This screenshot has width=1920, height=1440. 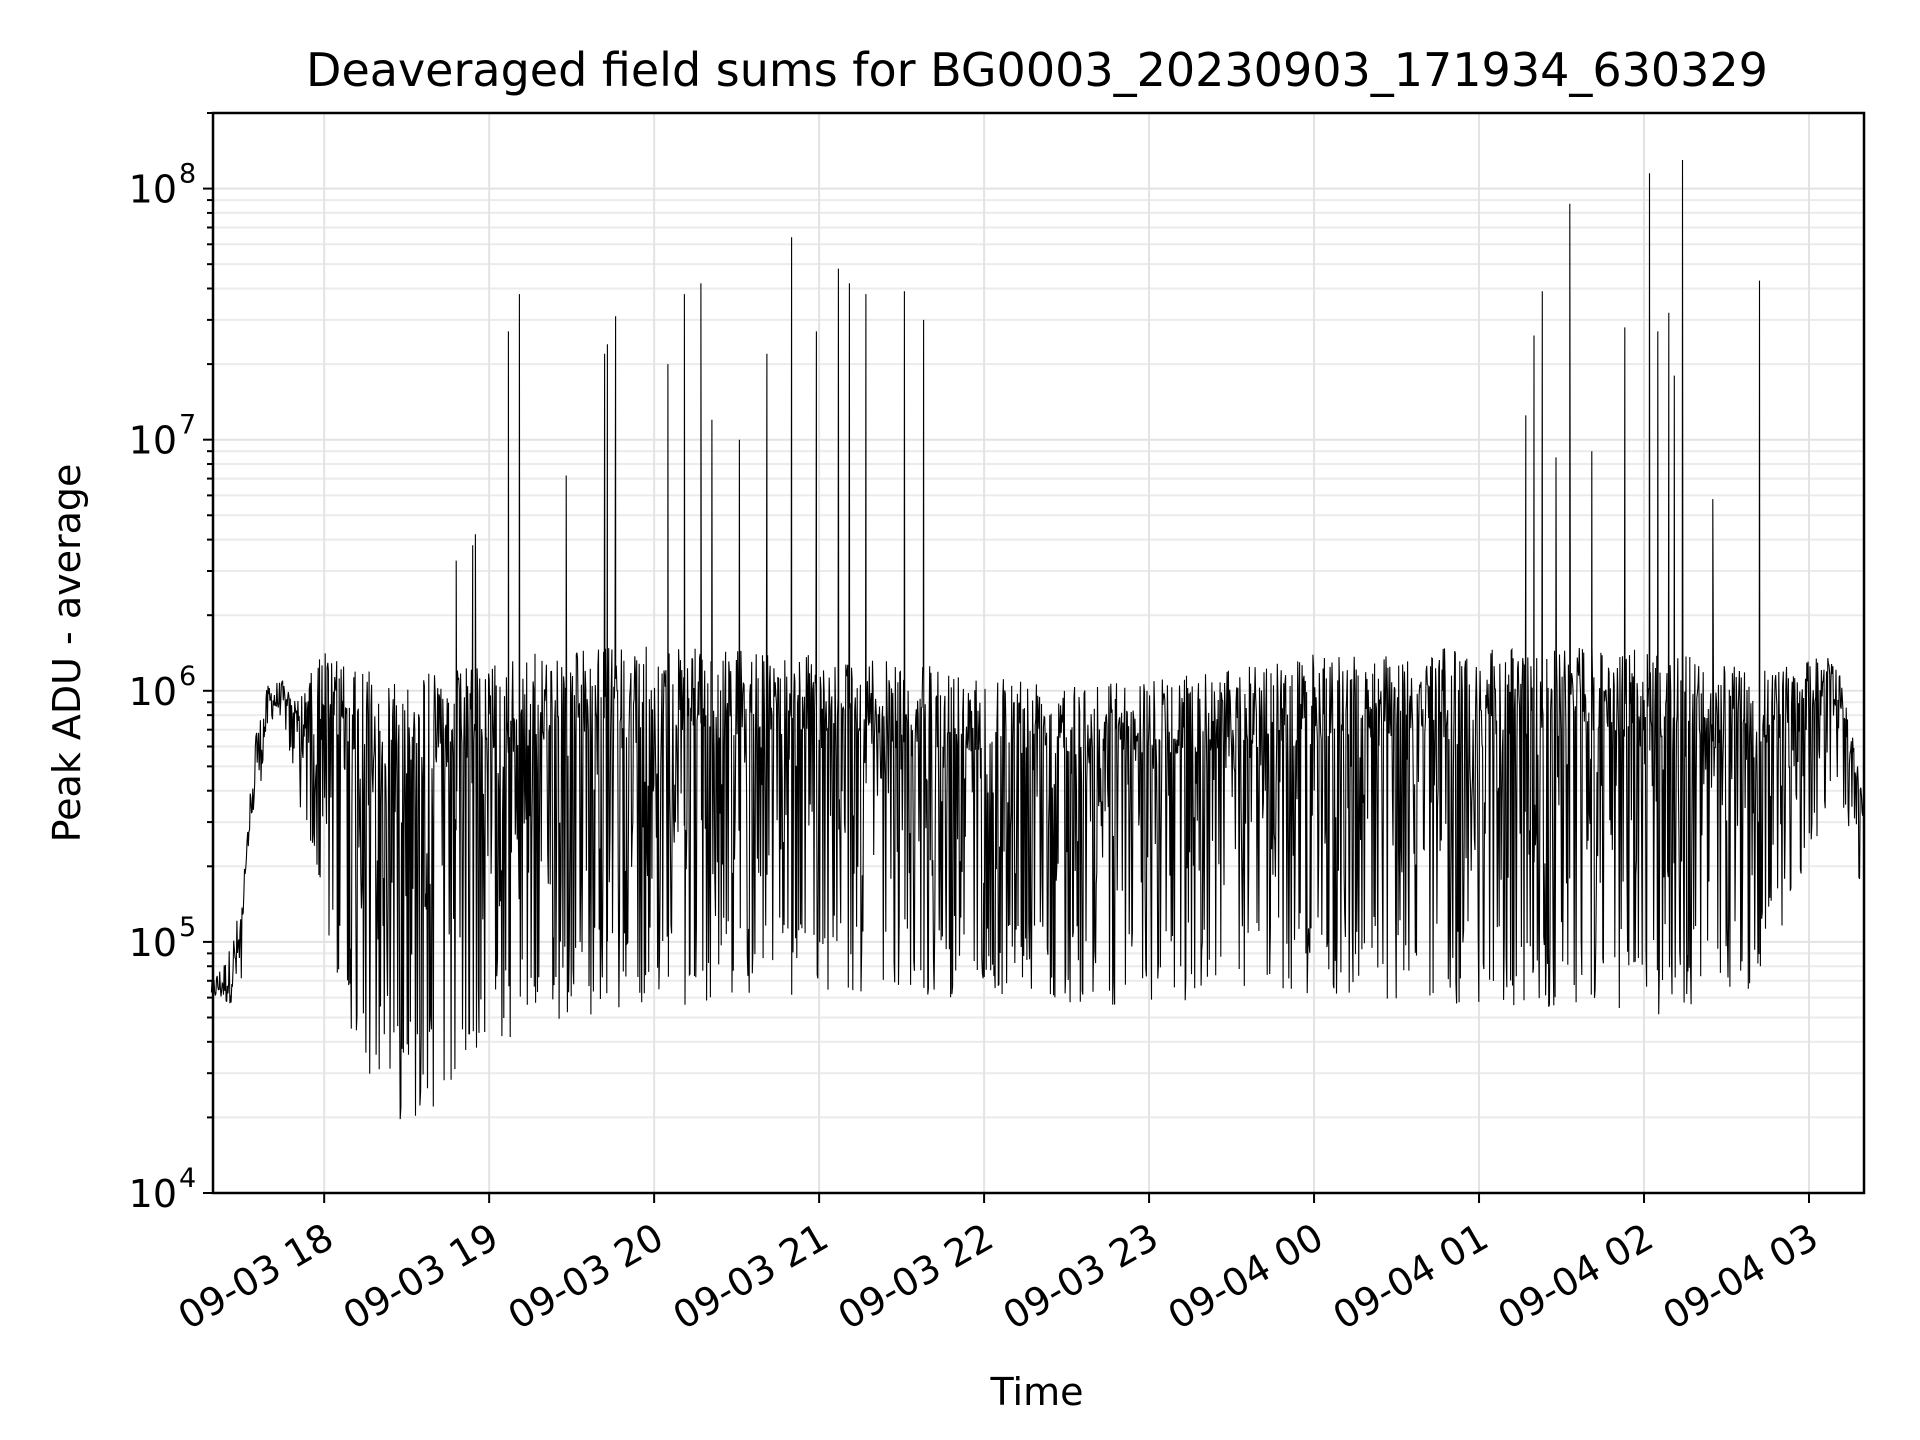 I want to click on y-tick-exponent: 4, so click(x=187, y=1178).